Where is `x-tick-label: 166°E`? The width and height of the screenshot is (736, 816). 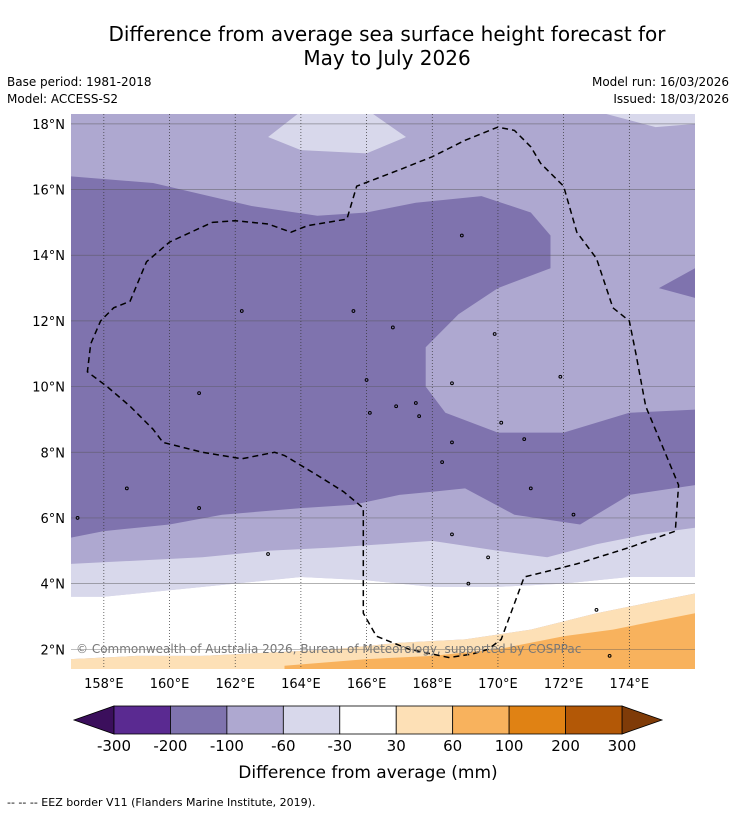 x-tick-label: 166°E is located at coordinates (367, 684).